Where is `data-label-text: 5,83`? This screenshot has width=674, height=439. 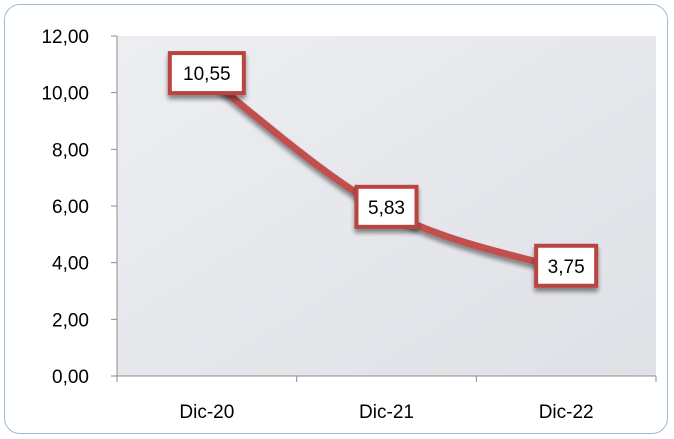 data-label-text: 5,83 is located at coordinates (386, 208).